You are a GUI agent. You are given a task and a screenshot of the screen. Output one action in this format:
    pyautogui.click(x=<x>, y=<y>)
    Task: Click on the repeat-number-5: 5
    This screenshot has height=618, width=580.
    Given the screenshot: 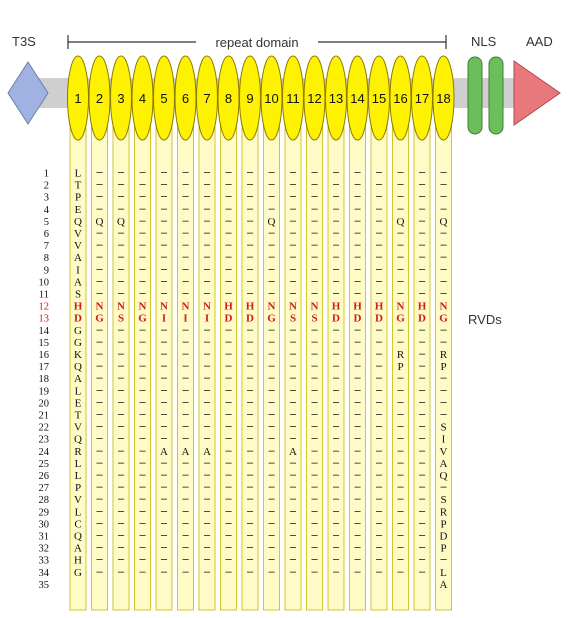 What is the action you would take?
    pyautogui.click(x=163, y=98)
    